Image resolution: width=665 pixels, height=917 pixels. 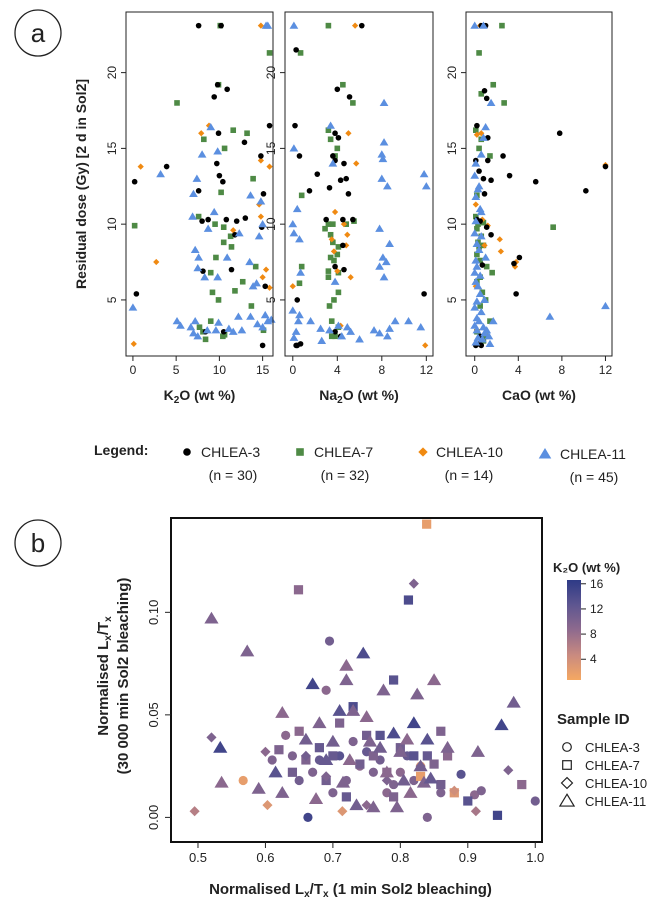 I want to click on colorbar-tick-label: 16, so click(x=597, y=584).